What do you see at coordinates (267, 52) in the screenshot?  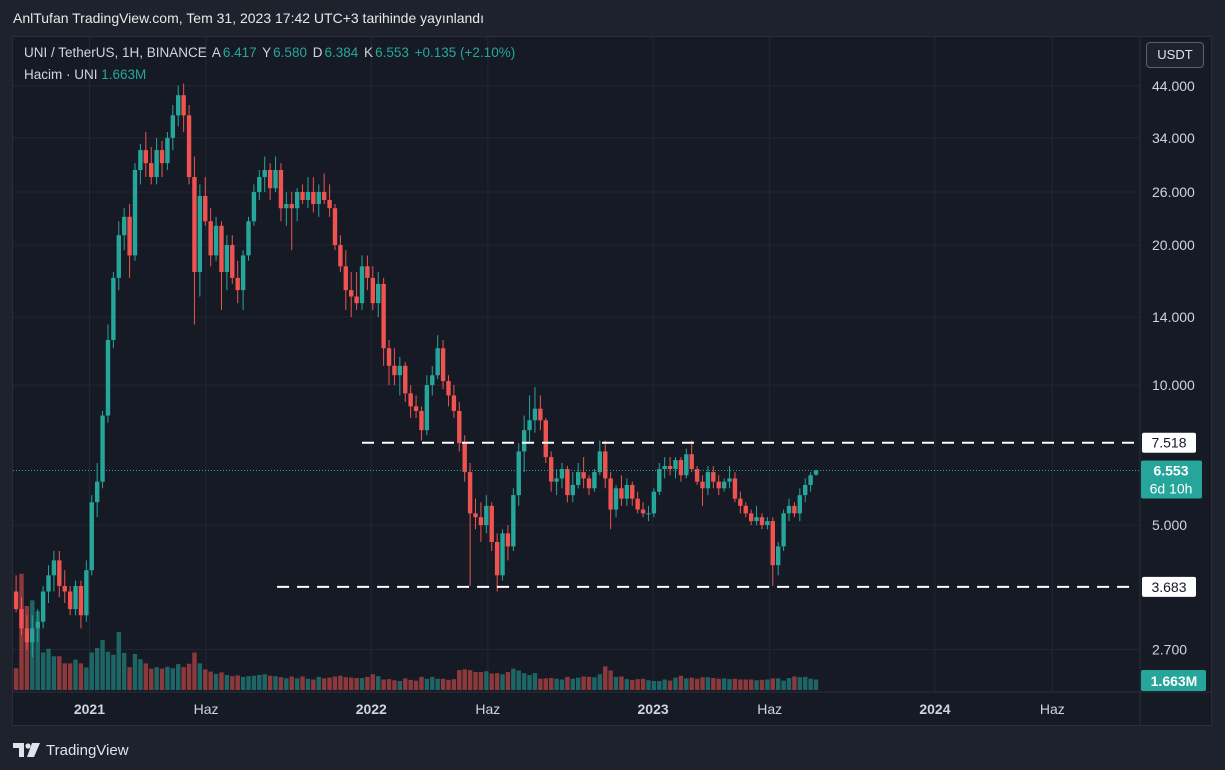 I see `high-label: Y` at bounding box center [267, 52].